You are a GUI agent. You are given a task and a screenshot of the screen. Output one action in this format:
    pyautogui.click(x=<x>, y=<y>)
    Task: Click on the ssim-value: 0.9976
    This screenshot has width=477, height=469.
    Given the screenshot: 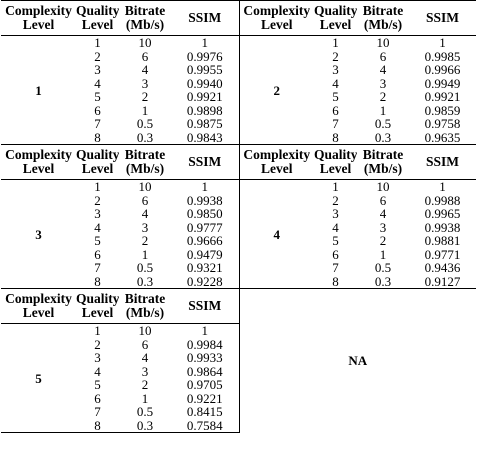 What is the action you would take?
    pyautogui.click(x=204, y=56)
    